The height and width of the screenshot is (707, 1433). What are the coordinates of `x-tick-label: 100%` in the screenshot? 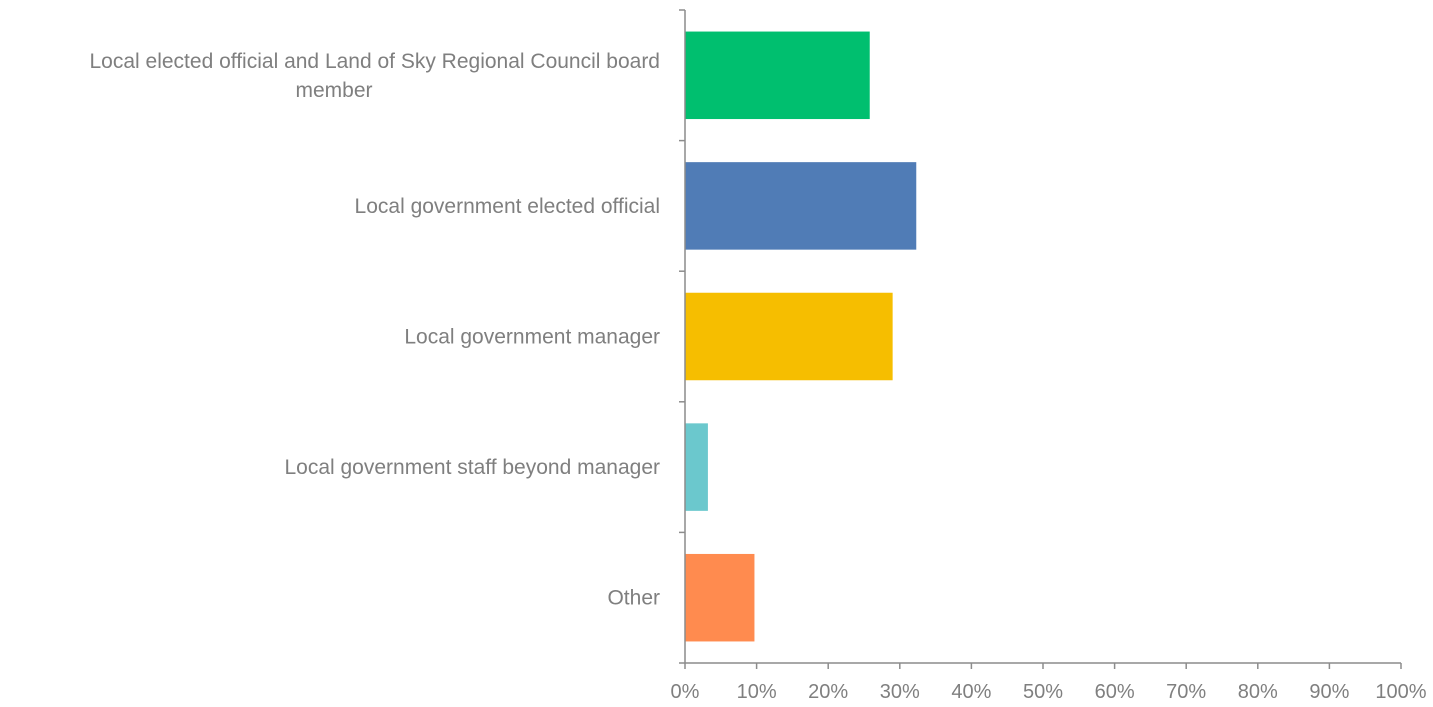 It's located at (1400, 692).